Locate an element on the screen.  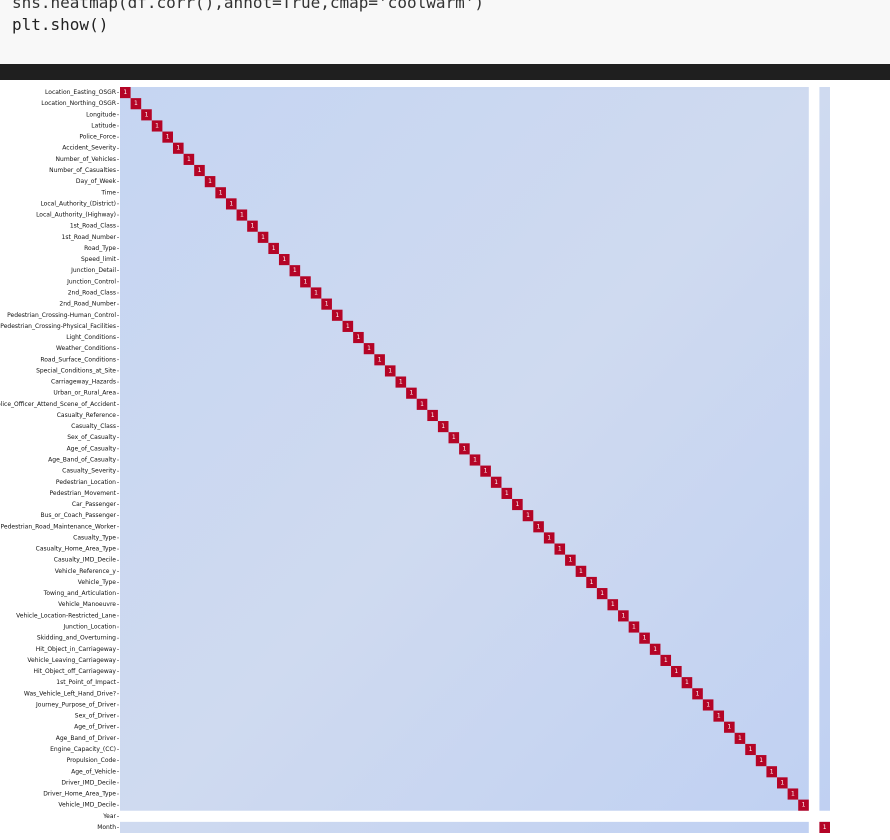
blank-row is located at coordinates (475, 816).